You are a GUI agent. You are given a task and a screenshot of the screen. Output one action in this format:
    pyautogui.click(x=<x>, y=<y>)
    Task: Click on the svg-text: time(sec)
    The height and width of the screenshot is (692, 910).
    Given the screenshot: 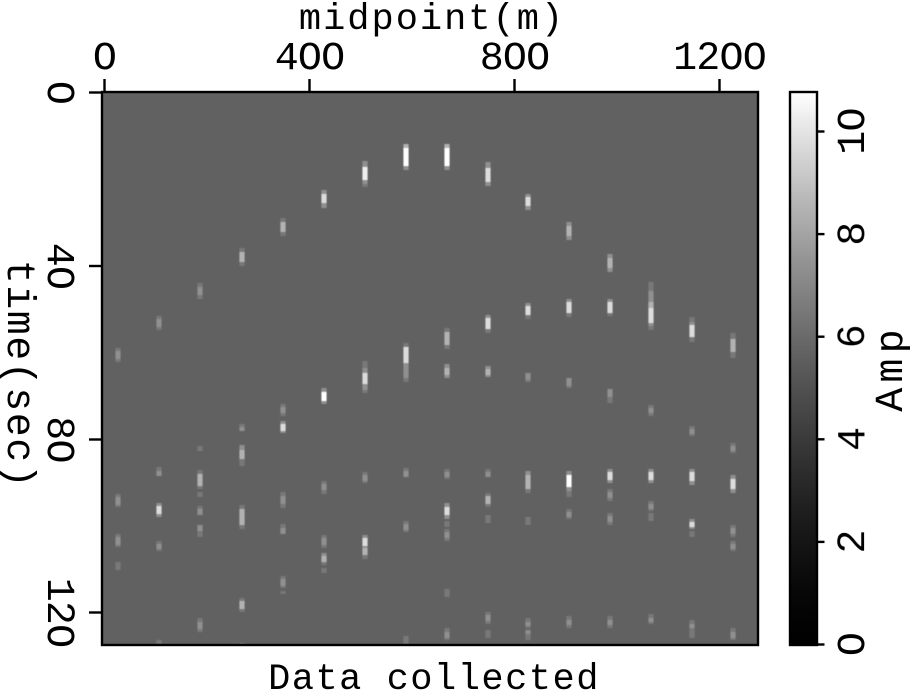 What is the action you would take?
    pyautogui.click(x=20, y=375)
    